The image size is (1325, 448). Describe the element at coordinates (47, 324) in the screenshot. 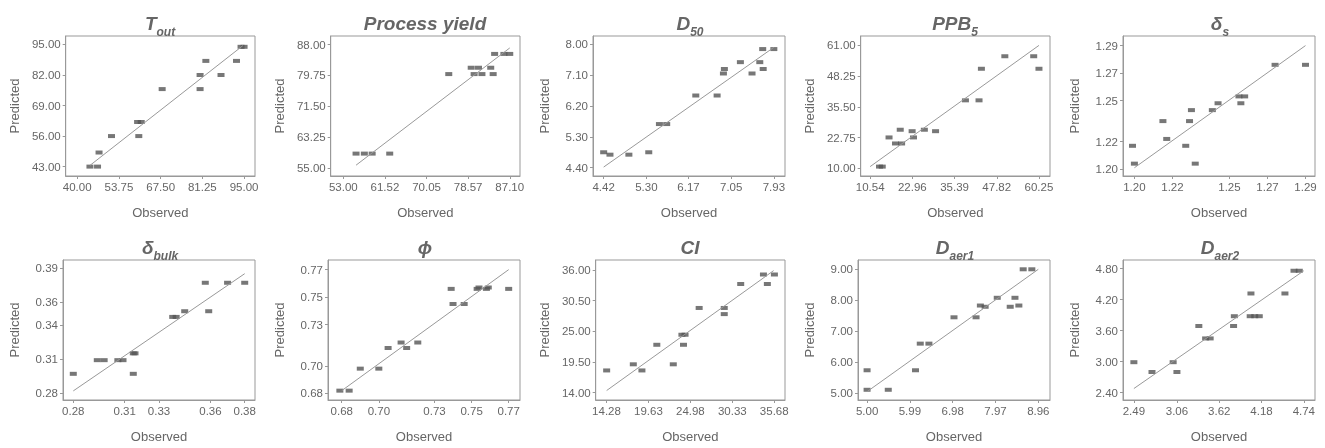

I see `y-tick-label: 0.34` at that location.